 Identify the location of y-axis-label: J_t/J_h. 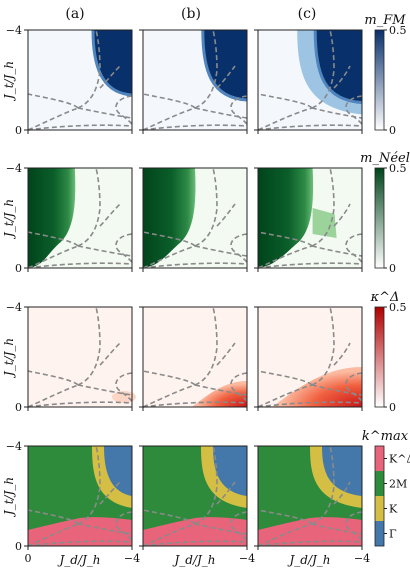
(9, 219).